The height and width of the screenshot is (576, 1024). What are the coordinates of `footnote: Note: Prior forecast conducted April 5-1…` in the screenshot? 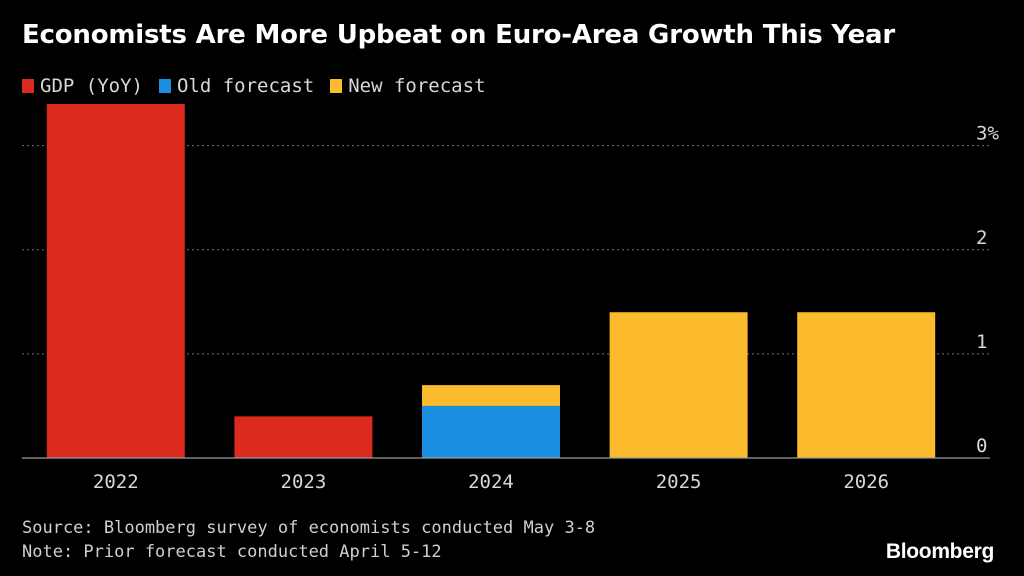 It's located at (232, 552).